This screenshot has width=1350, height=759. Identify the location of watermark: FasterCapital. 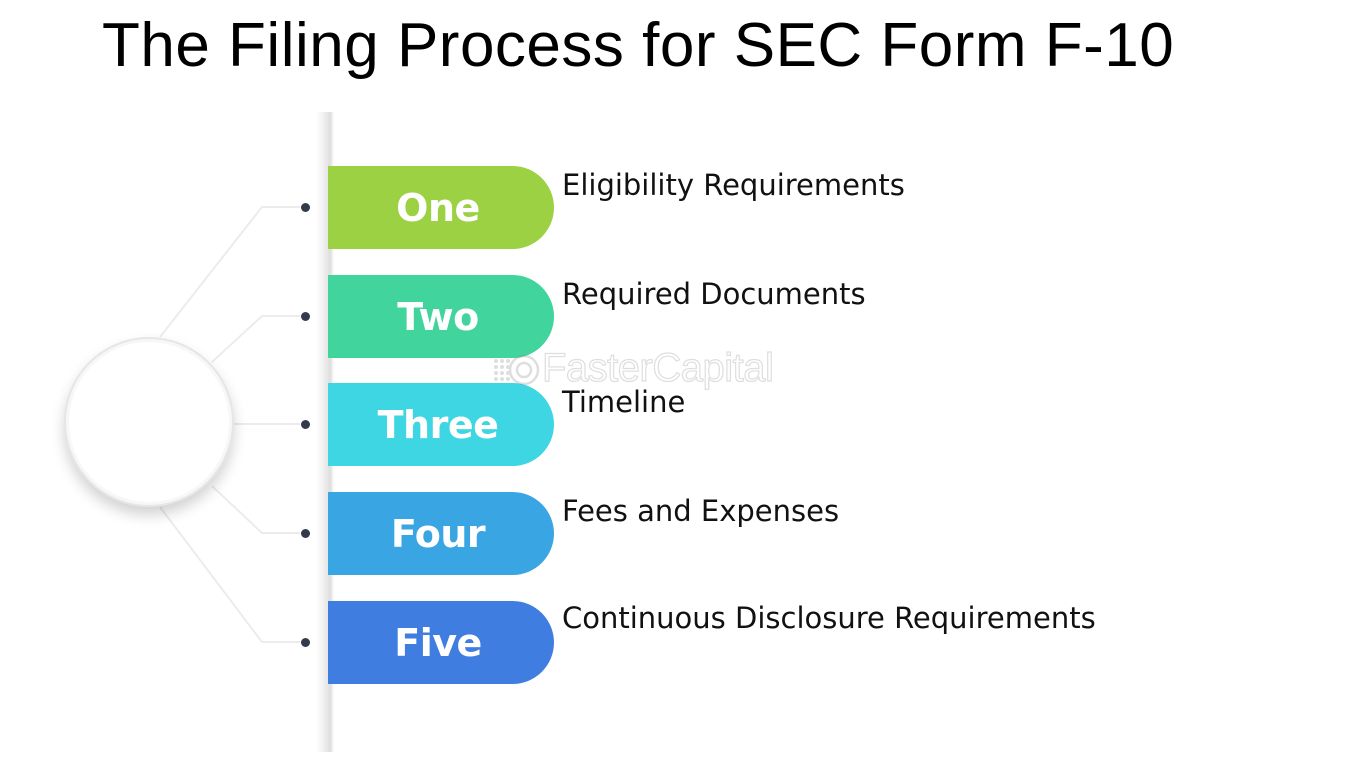
(632, 368).